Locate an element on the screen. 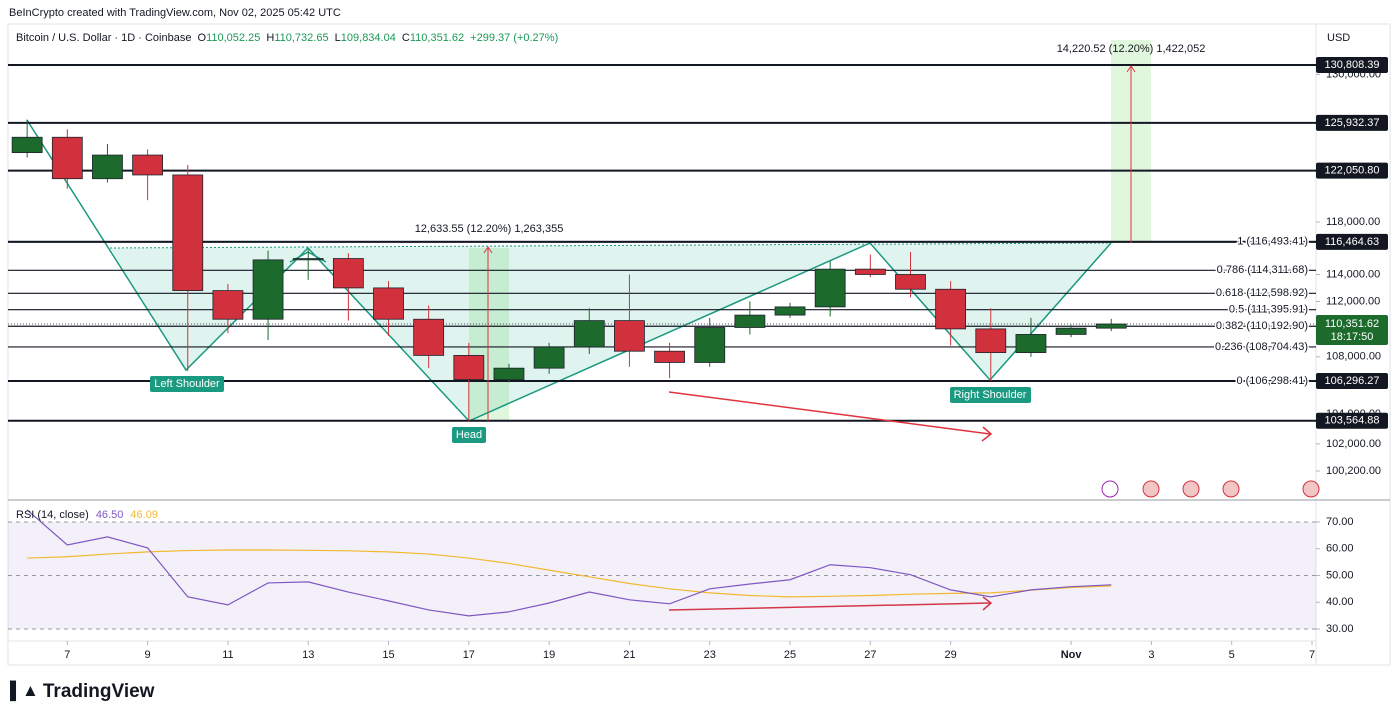 This screenshot has height=719, width=1400. fib-label: 0 (106,298.41) is located at coordinates (1272, 381).